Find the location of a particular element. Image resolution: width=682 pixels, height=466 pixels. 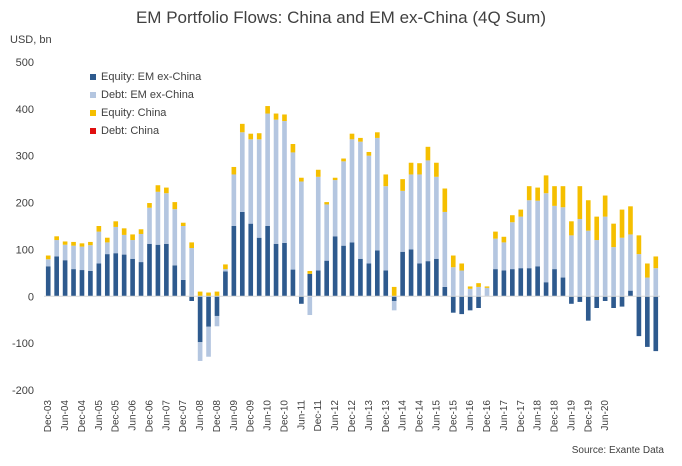

x-tick-label: Jun-11 is located at coordinates (301, 415).